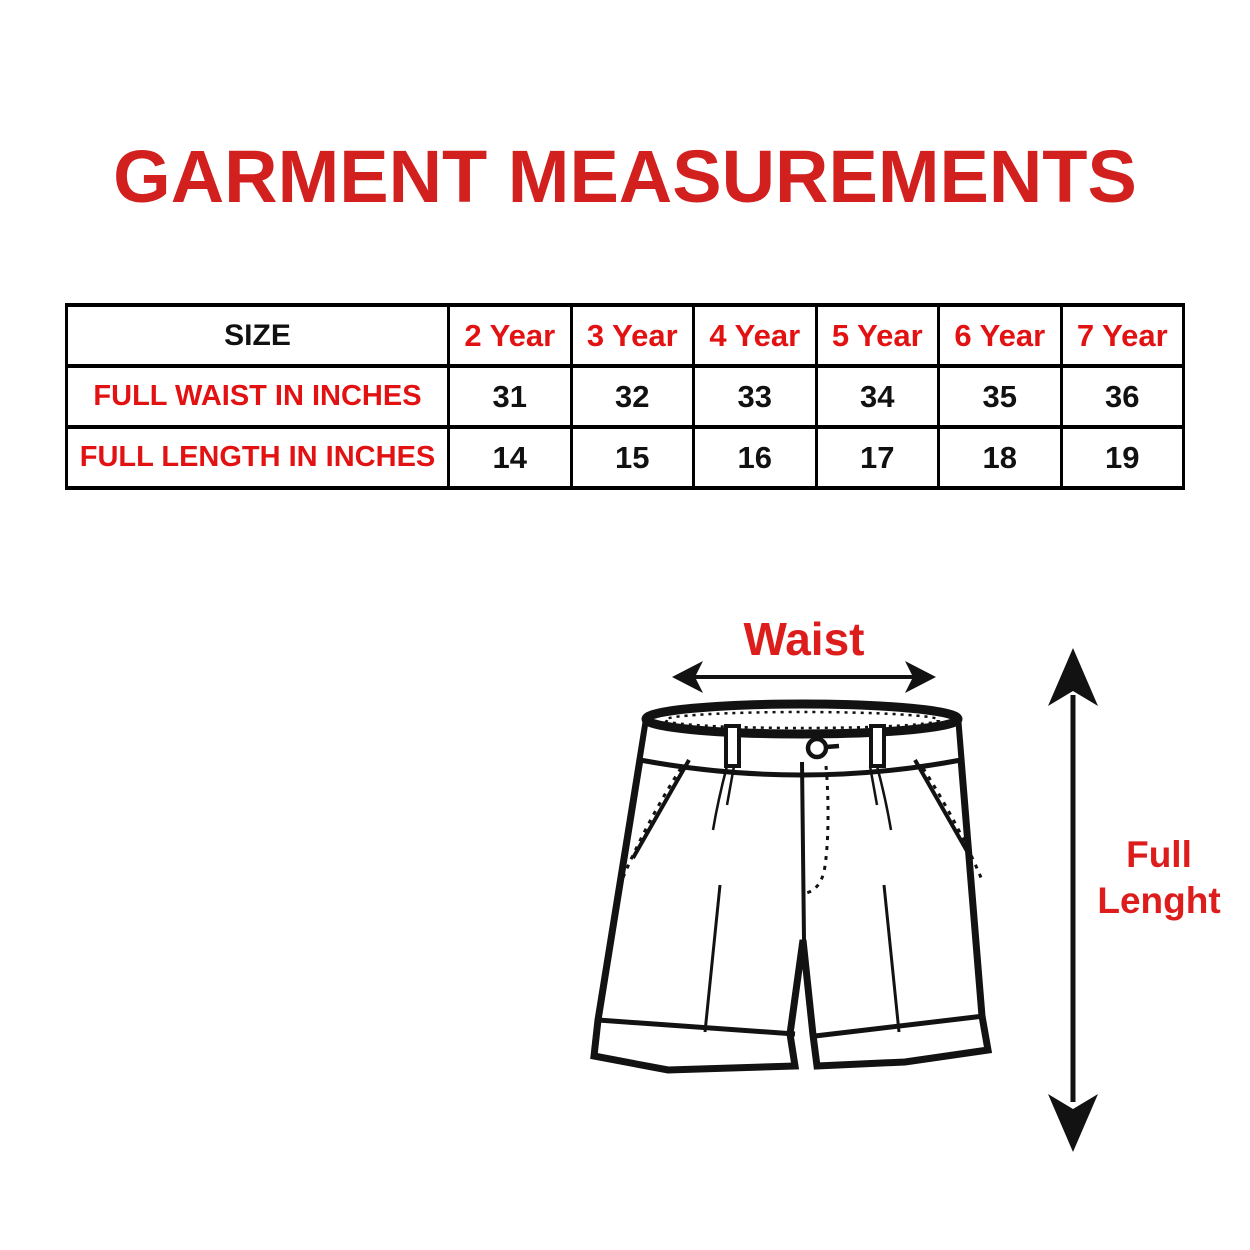  What do you see at coordinates (1122, 457) in the screenshot?
I see `value-cell: 19` at bounding box center [1122, 457].